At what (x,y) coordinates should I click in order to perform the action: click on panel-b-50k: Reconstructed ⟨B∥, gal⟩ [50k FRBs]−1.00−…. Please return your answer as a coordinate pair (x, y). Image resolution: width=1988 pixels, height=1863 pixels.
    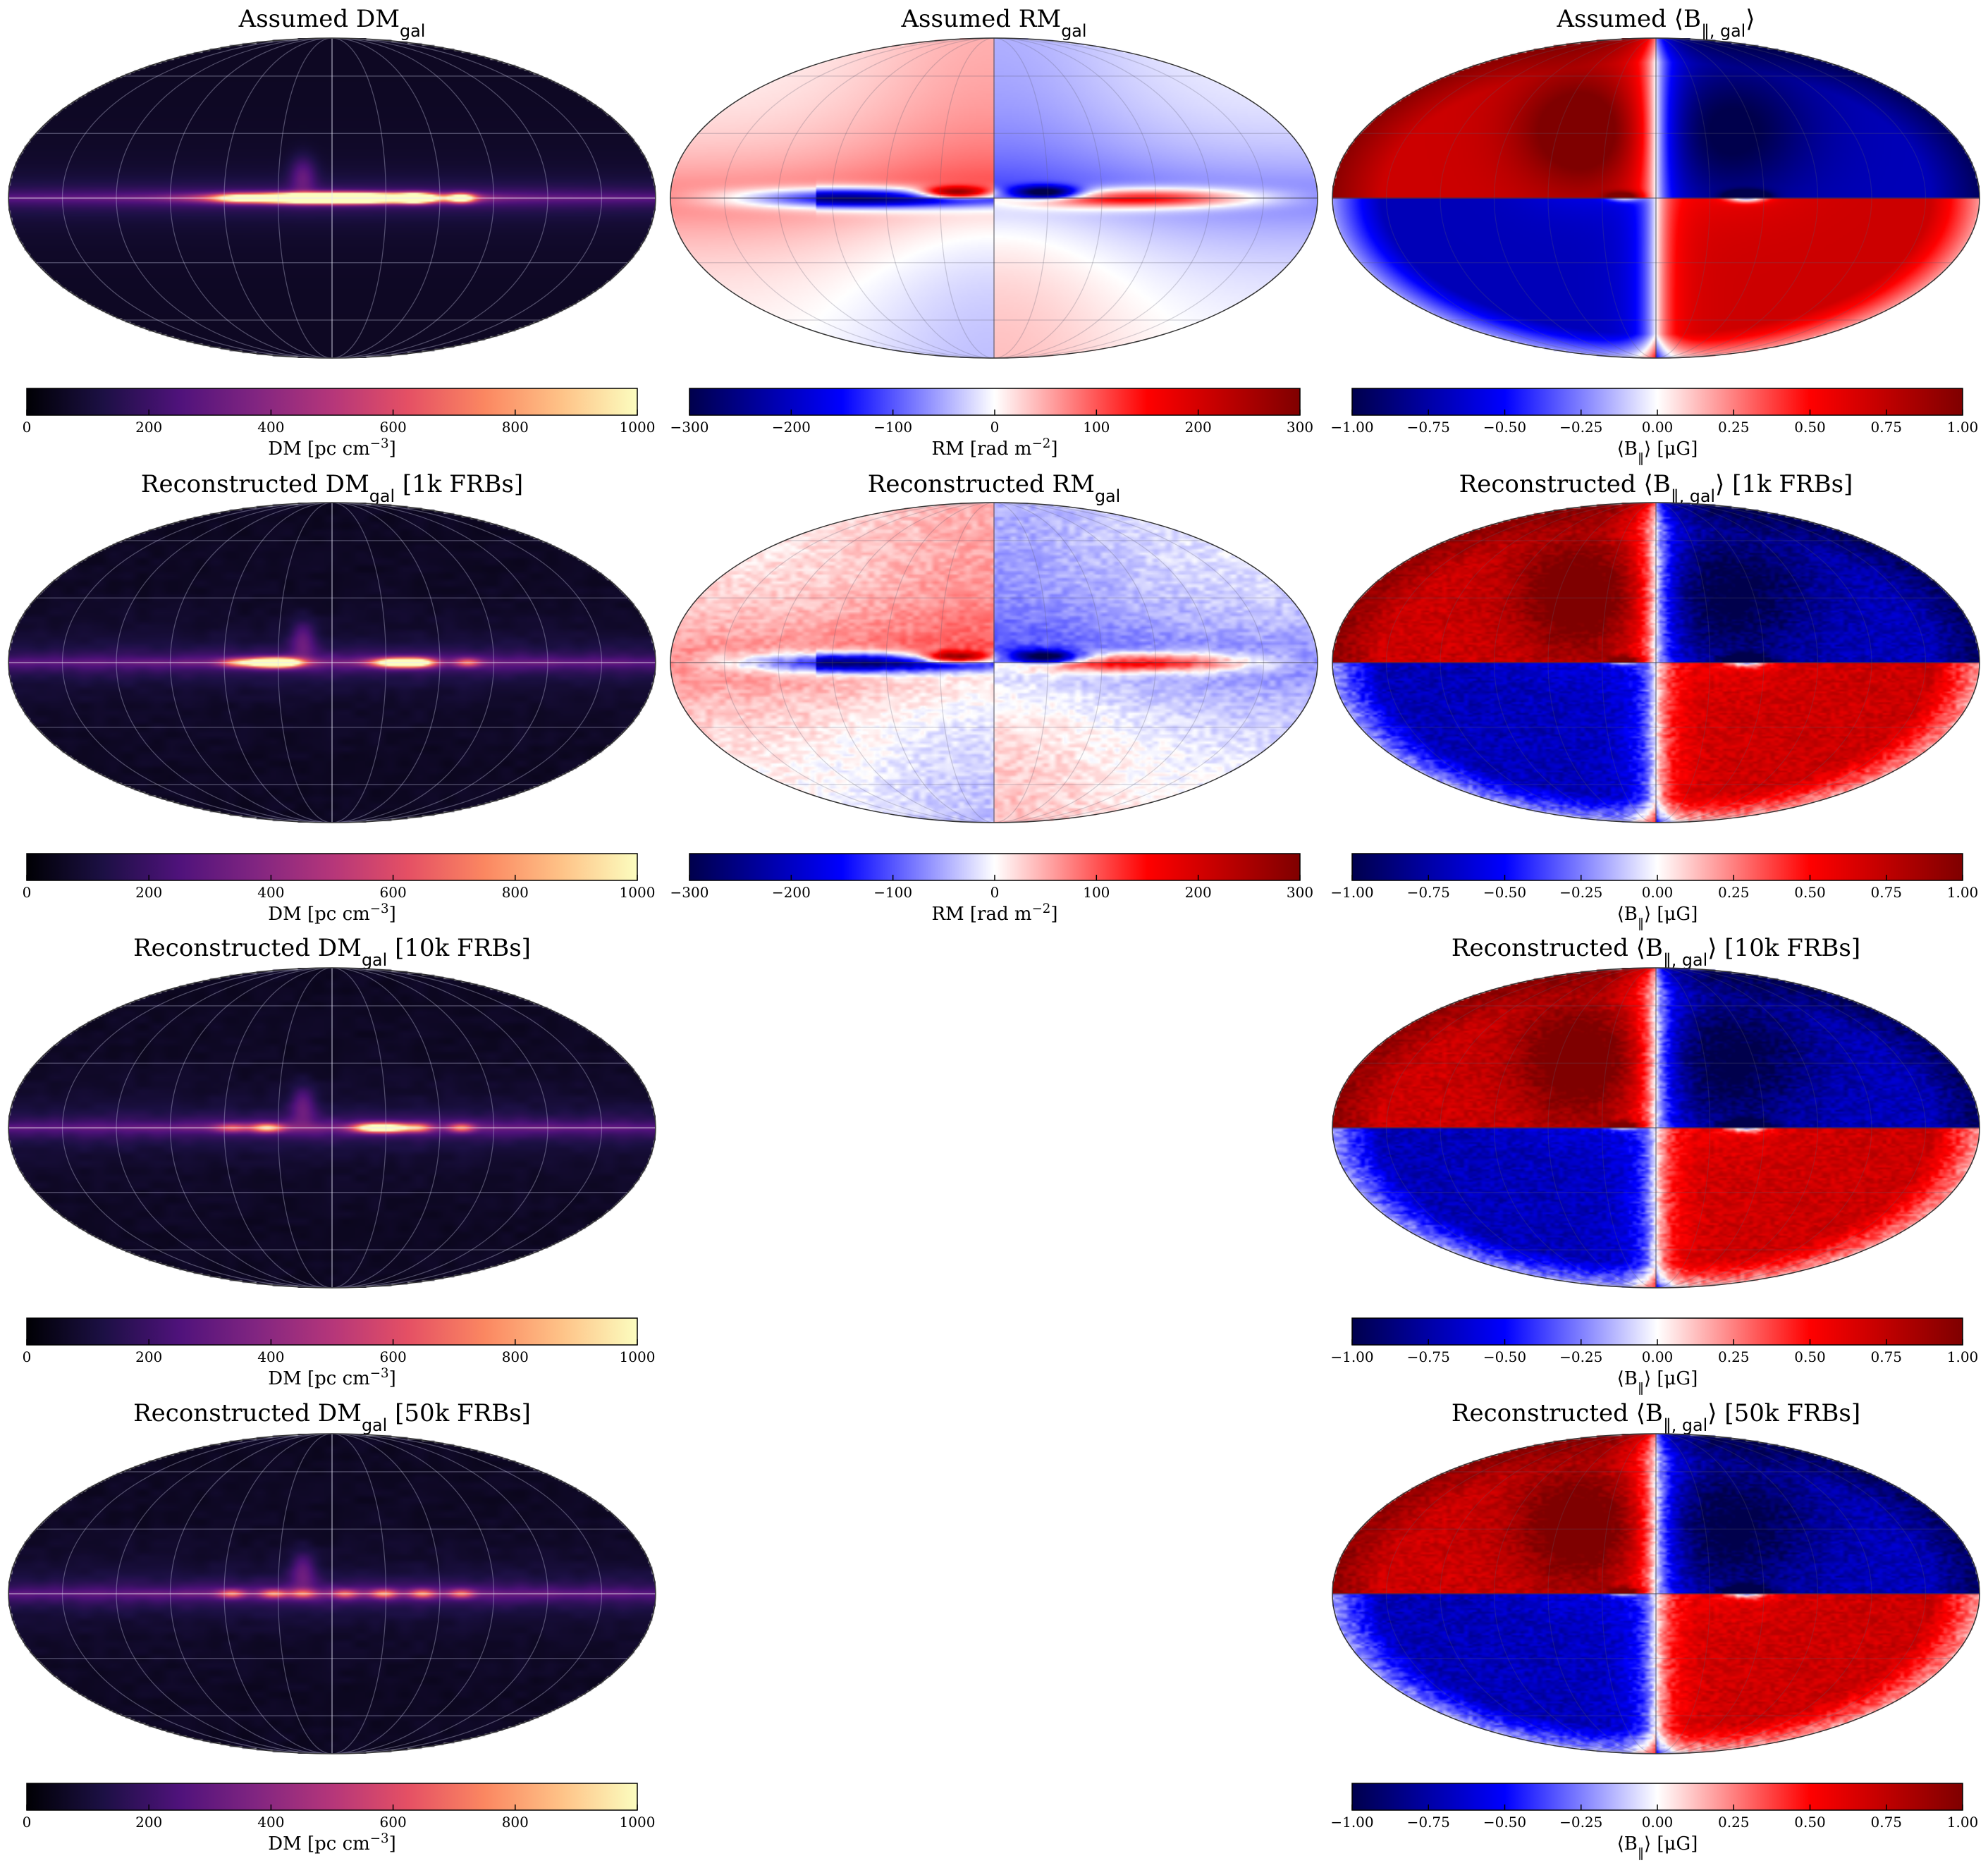
    Looking at the image, I should click on (1655, 1630).